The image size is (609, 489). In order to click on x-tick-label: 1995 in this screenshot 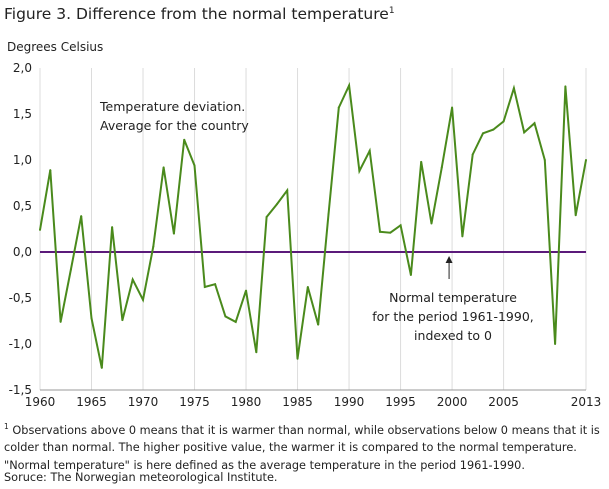, I will do `click(400, 402)`.